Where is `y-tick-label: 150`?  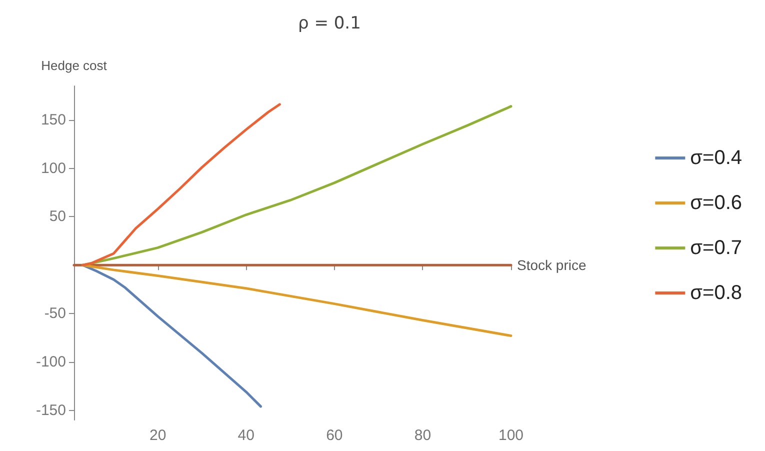
y-tick-label: 150 is located at coordinates (53, 119).